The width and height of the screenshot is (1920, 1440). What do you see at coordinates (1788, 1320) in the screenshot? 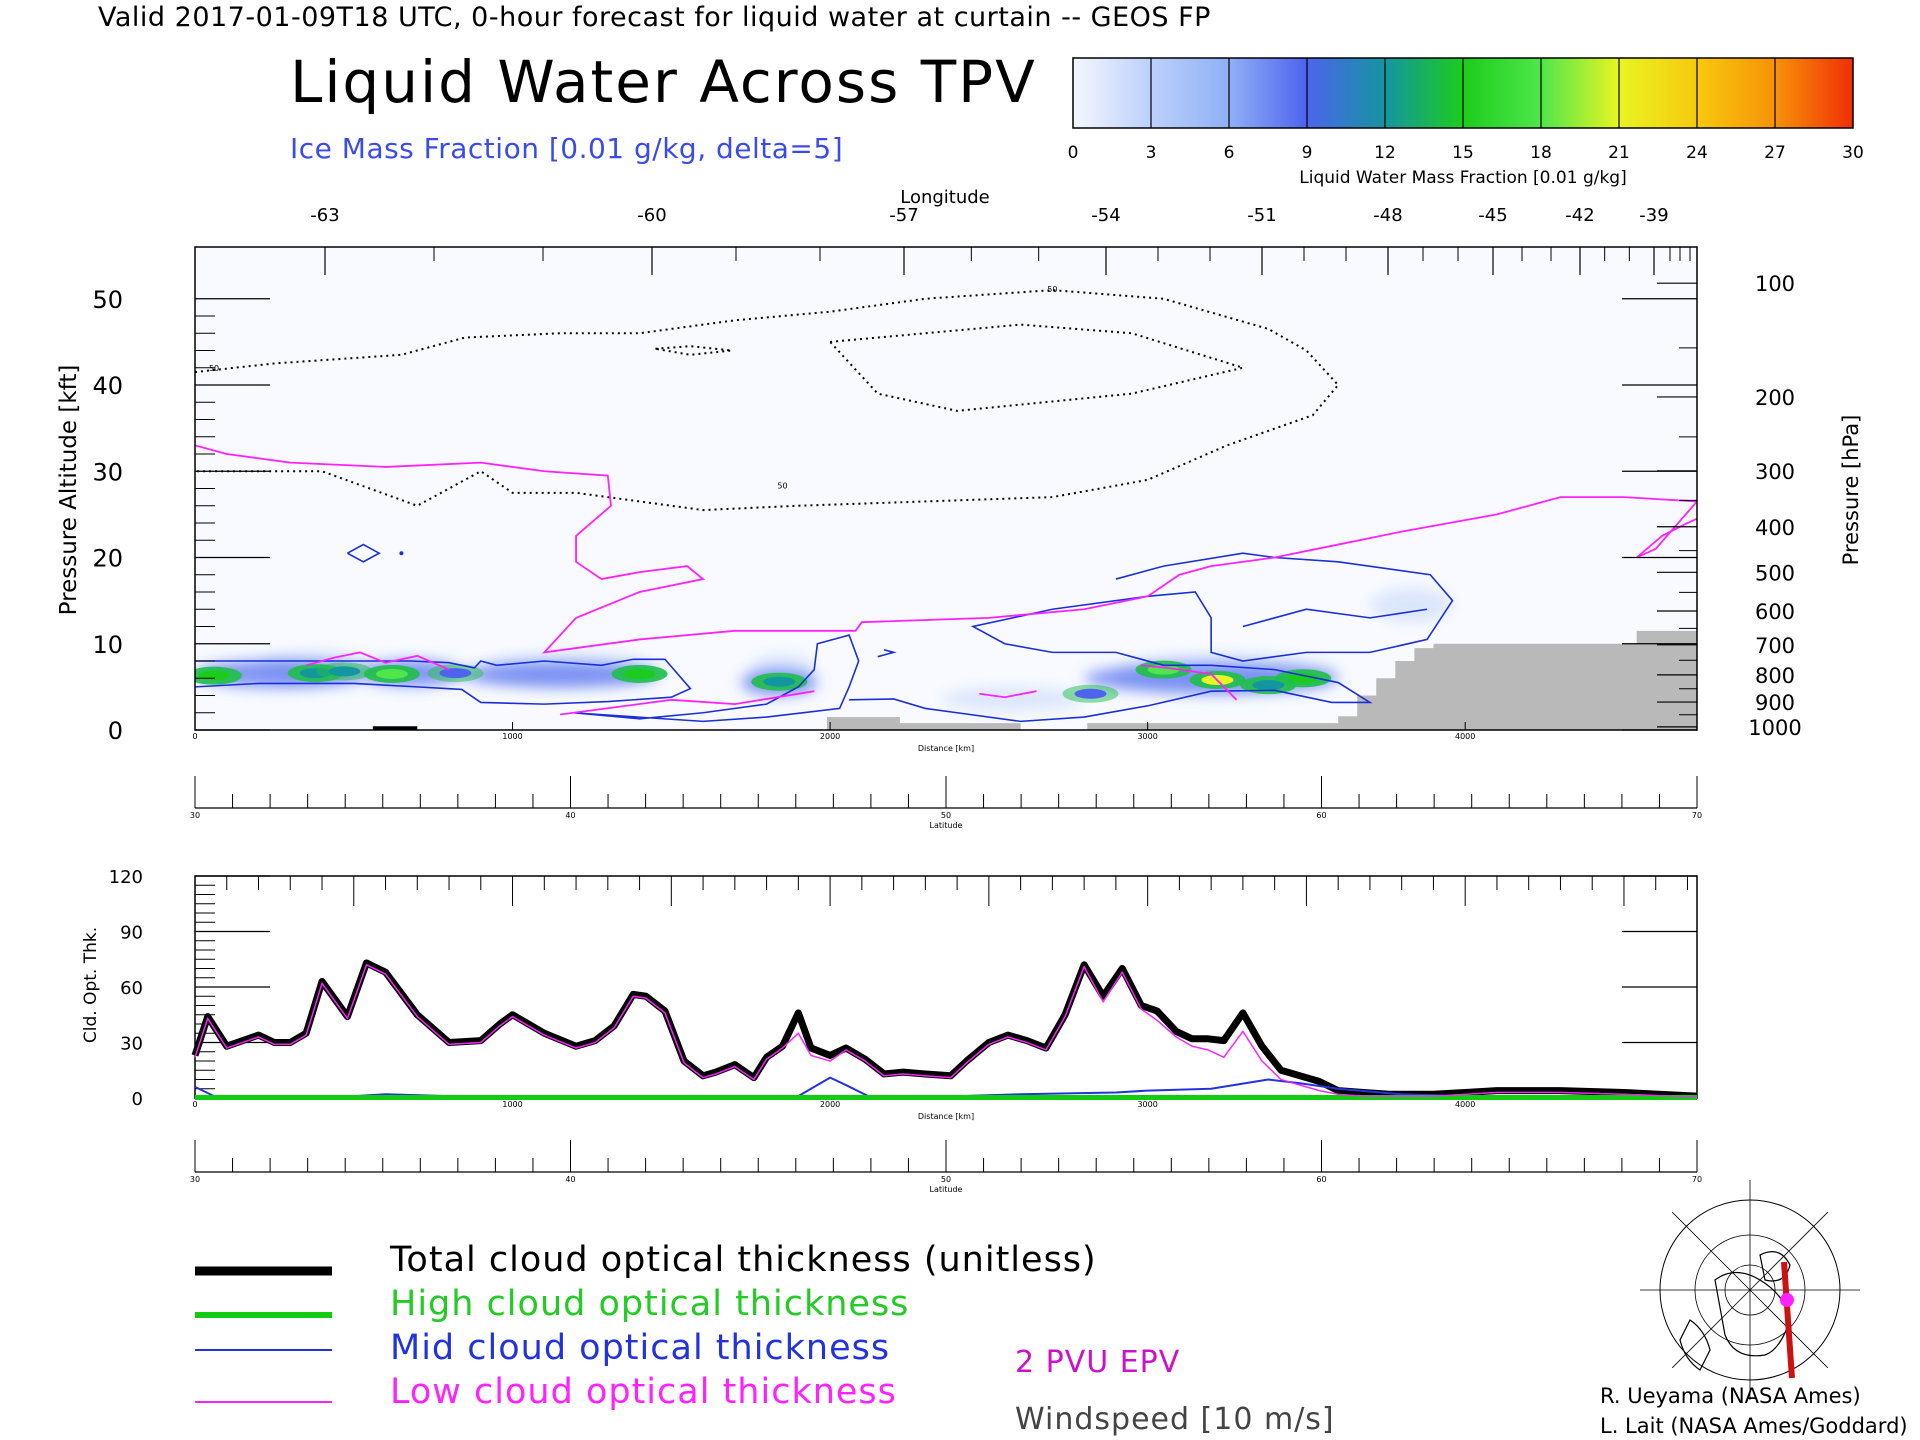
I see `map-curtain-track` at bounding box center [1788, 1320].